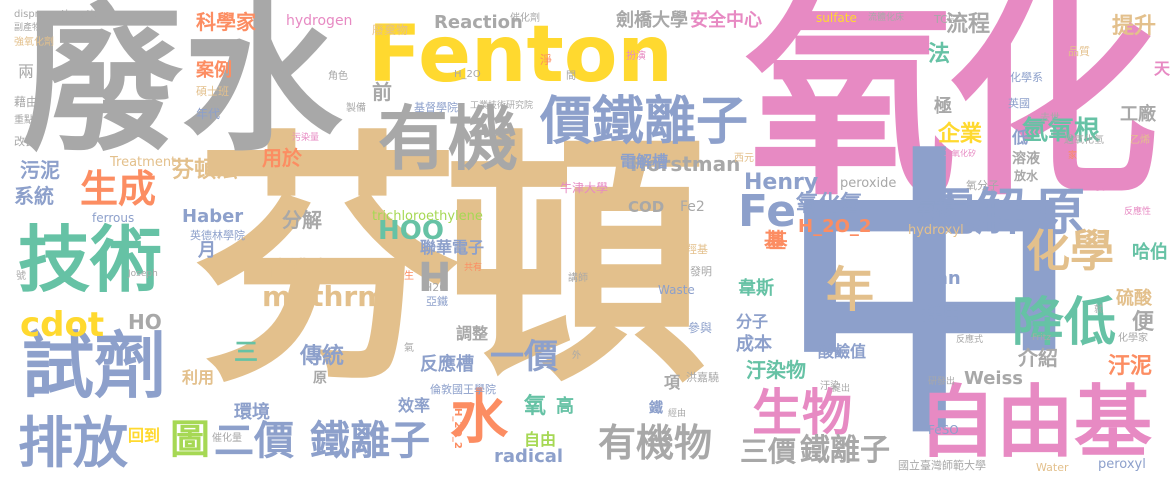 This screenshot has height=482, width=1175. Describe the element at coordinates (850, 290) in the screenshot. I see `word-nian: 年` at that location.